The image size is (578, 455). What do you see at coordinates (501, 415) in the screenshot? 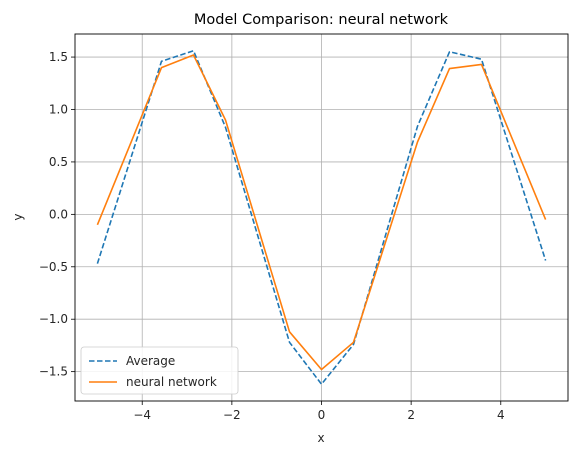
I see `x-tick-label: 4` at bounding box center [501, 415].